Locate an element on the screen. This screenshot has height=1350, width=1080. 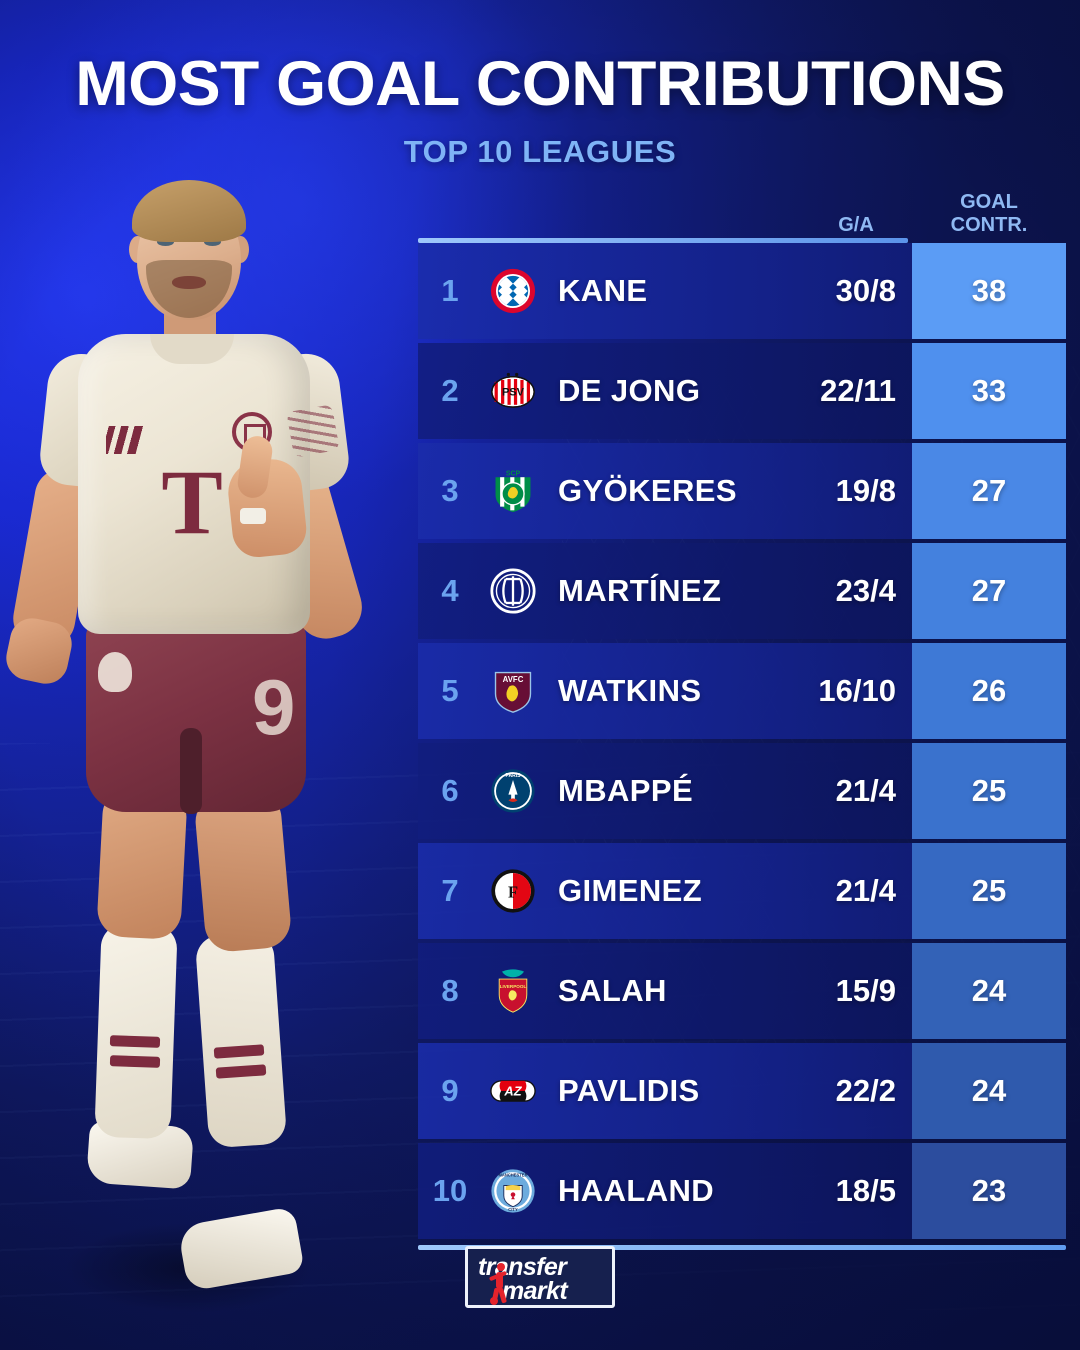
club-badge-cell: PSV is located at coordinates (513, 391).